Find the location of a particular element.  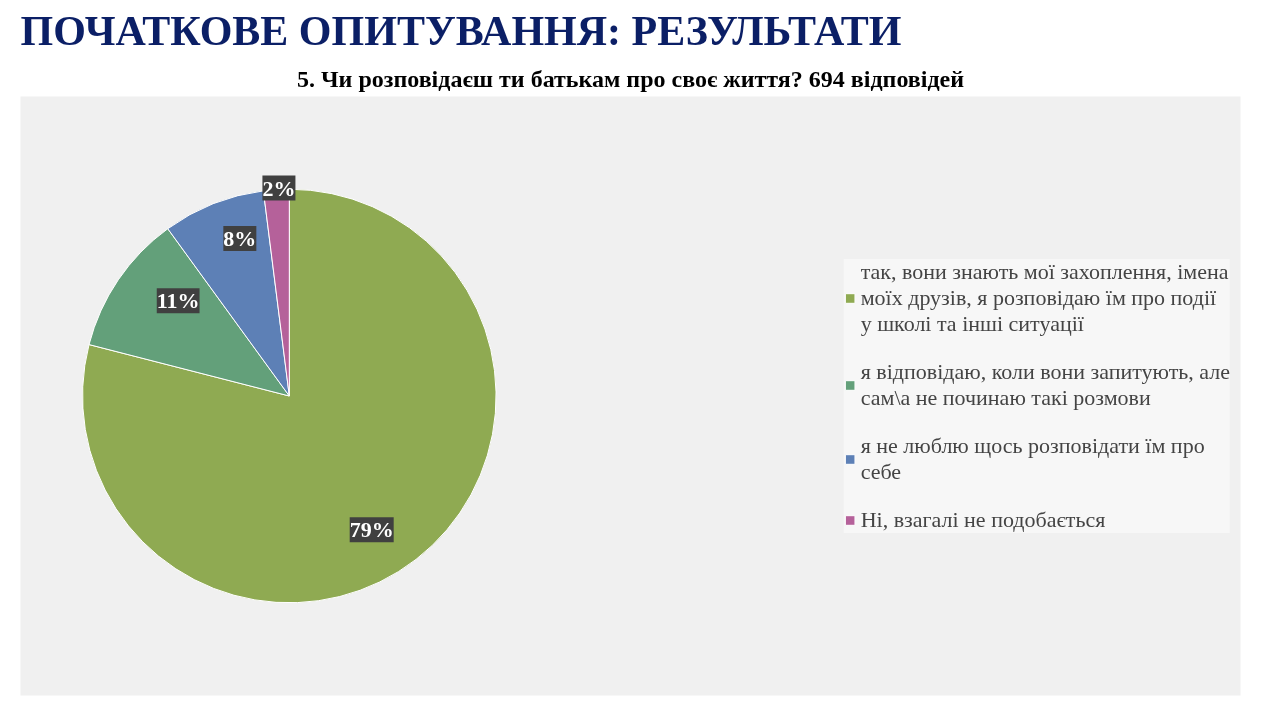

chart-subtitle: 5. Чи розповідаєш ти батькам про своє життя? 694 відповідей is located at coordinates (630, 78).